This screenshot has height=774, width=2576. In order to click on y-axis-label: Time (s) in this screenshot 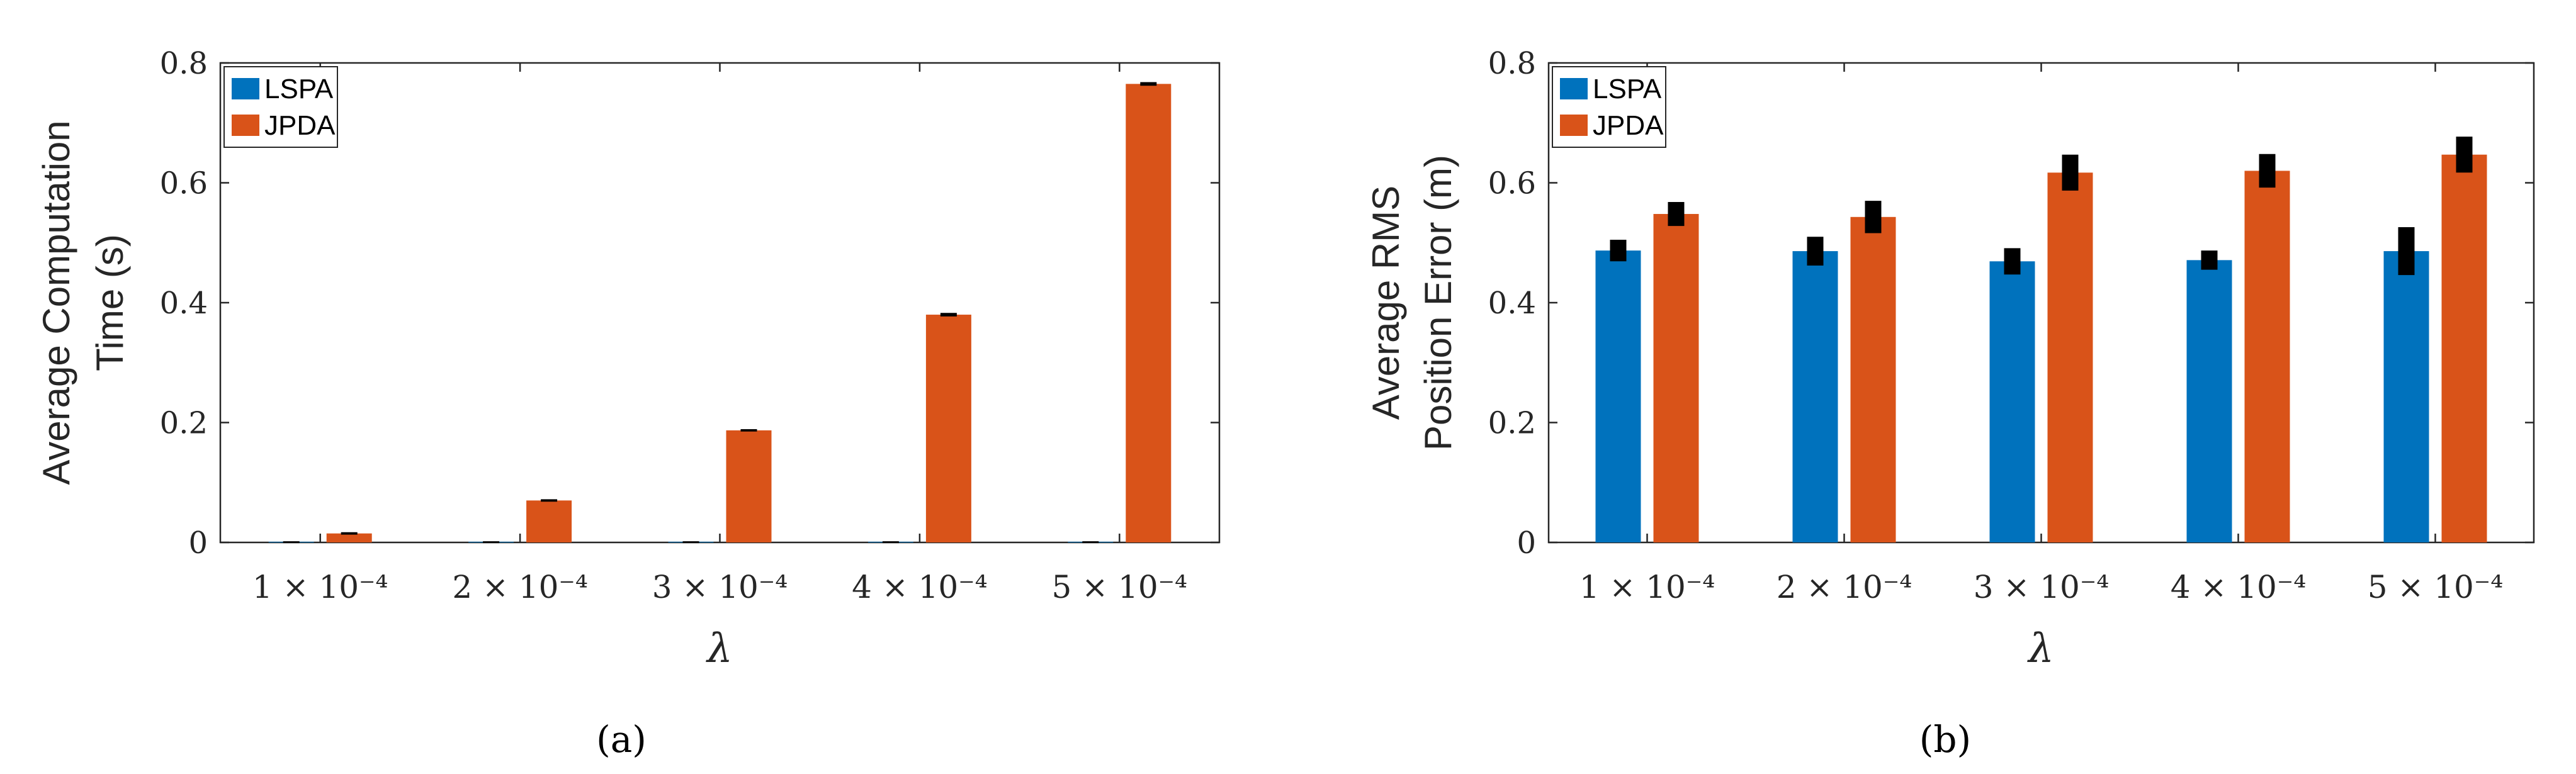, I will do `click(110, 302)`.